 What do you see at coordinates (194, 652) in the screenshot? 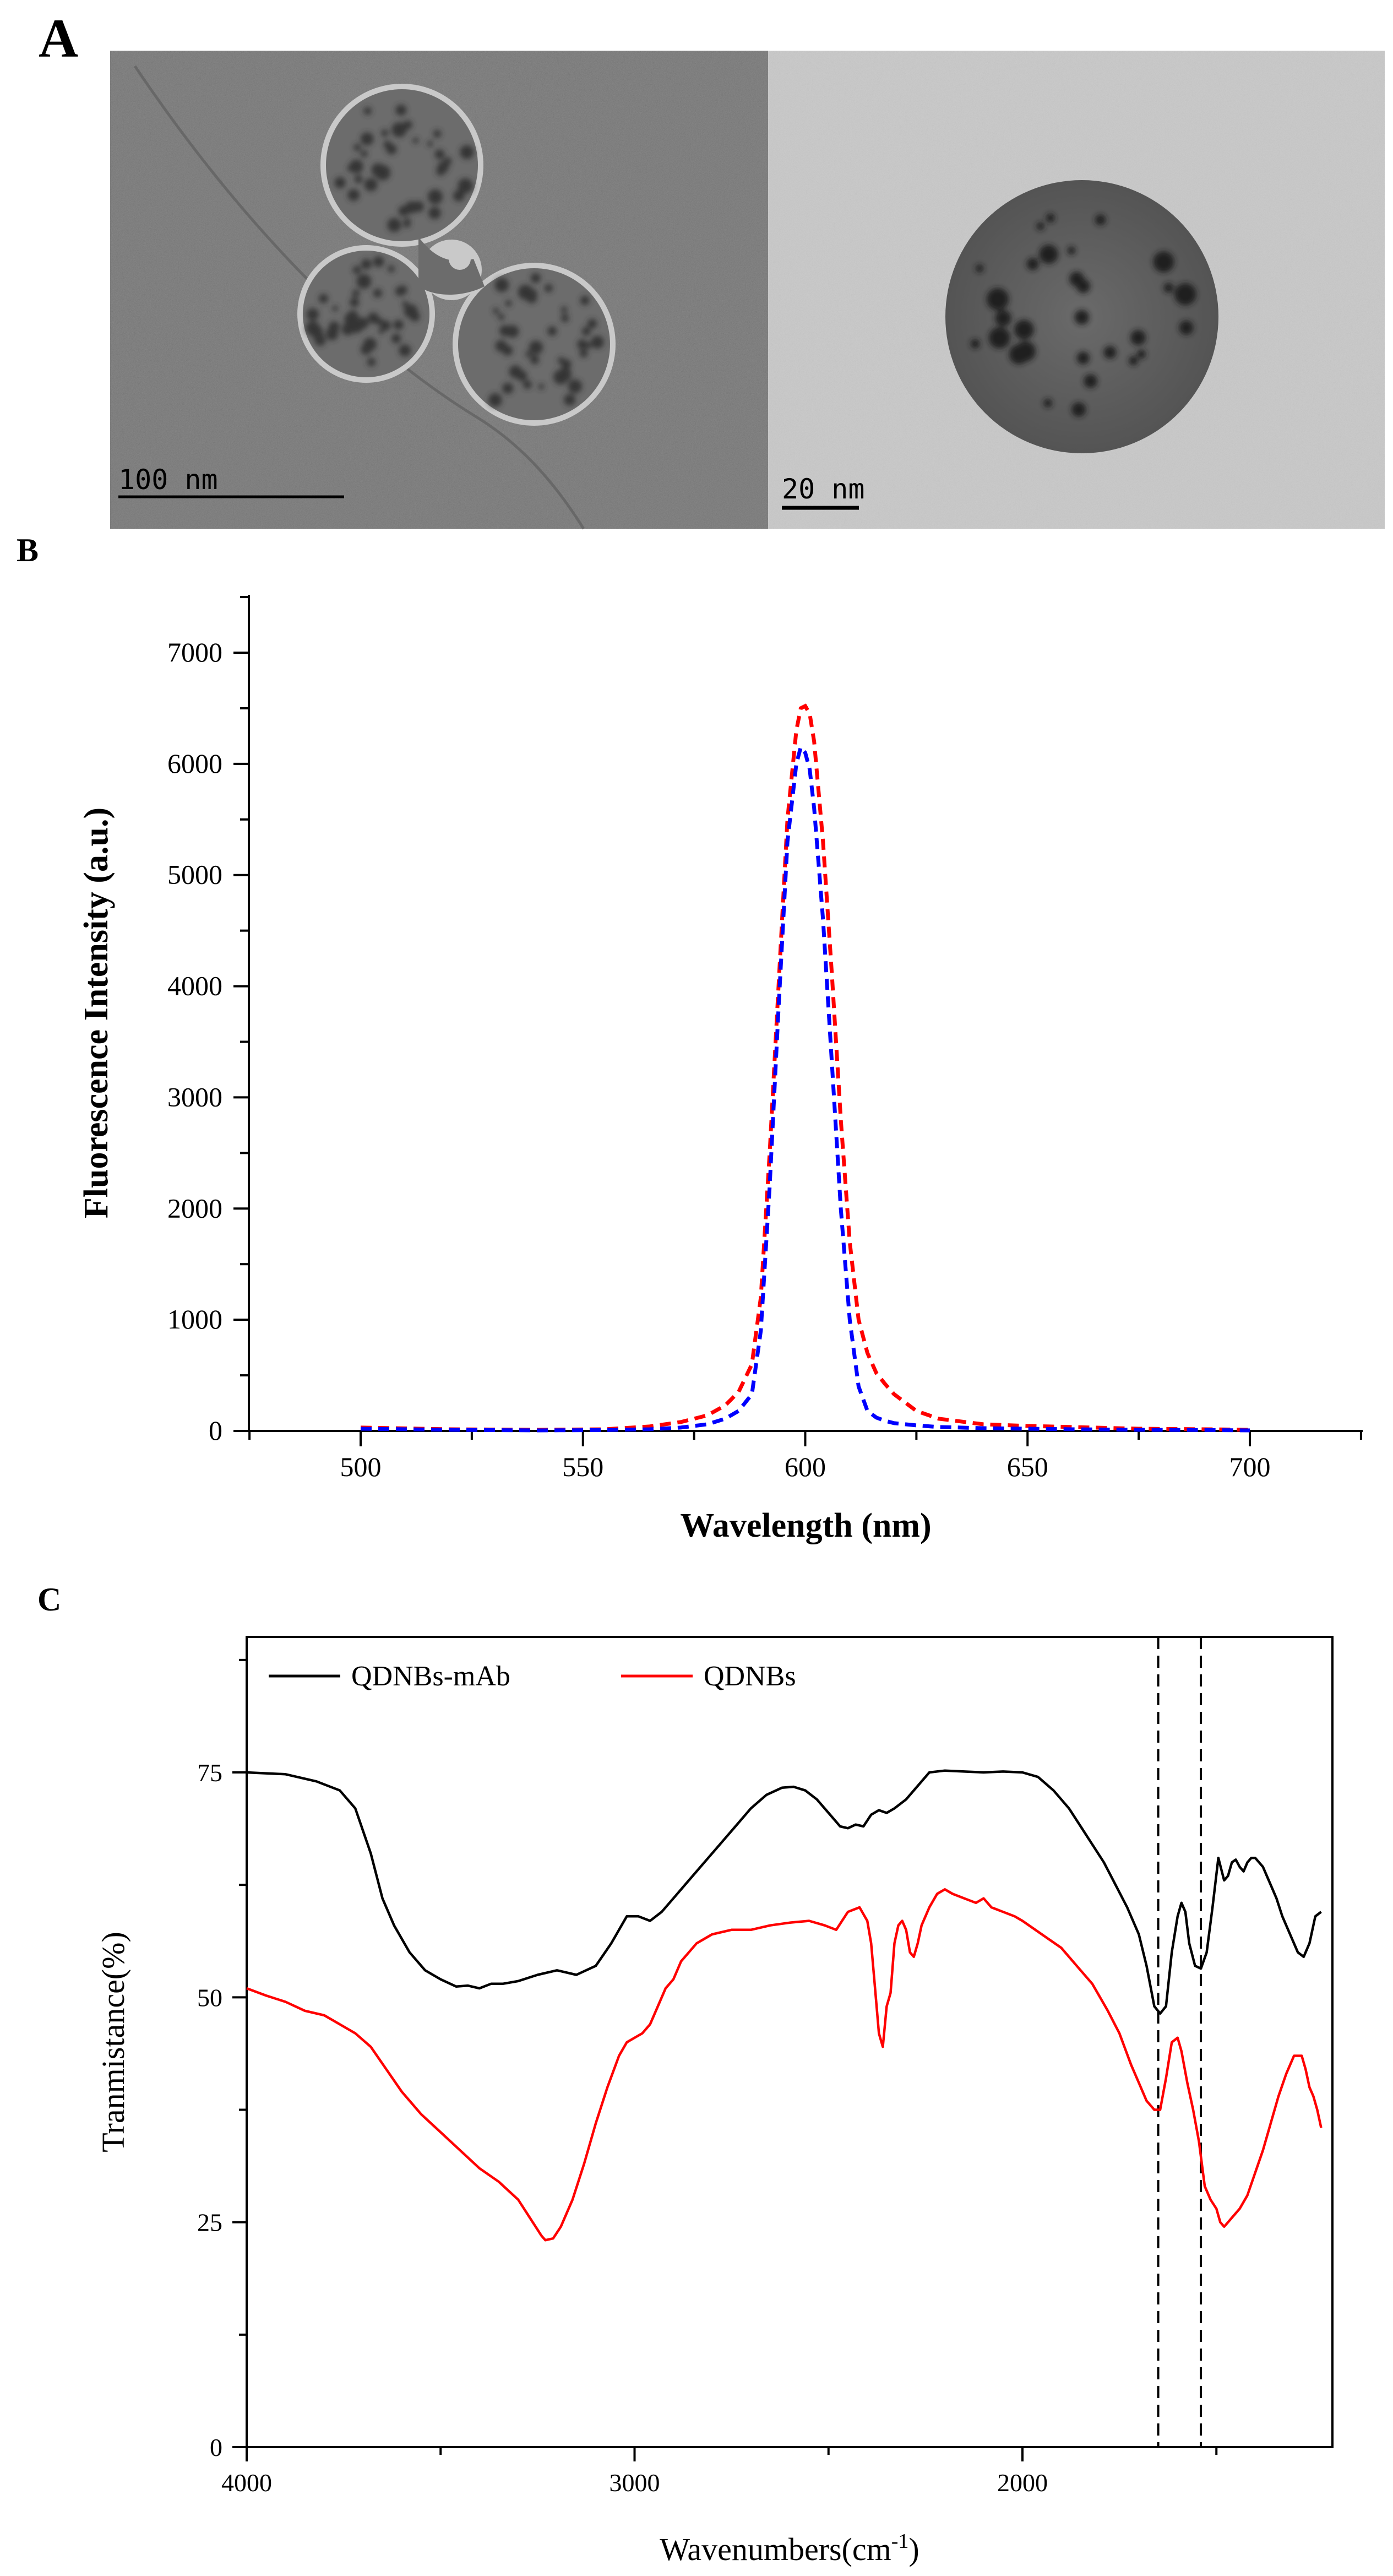
I see `fluorescence-y-tick-label: 7000` at bounding box center [194, 652].